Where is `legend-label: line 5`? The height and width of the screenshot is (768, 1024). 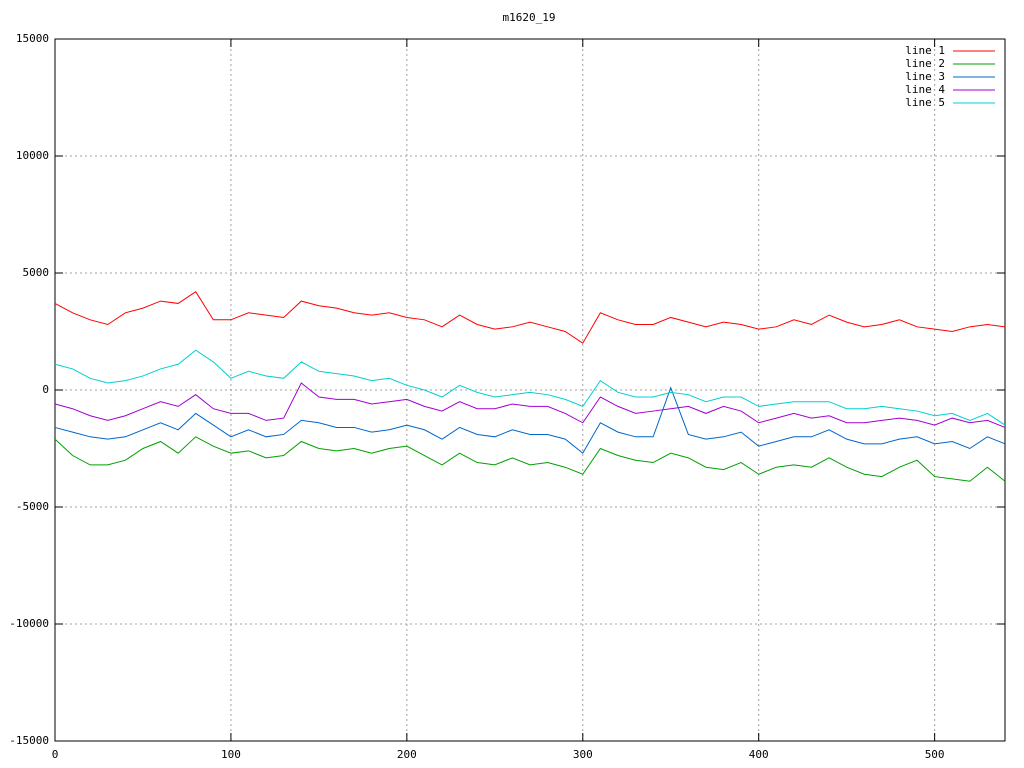 legend-label: line 5 is located at coordinates (925, 102).